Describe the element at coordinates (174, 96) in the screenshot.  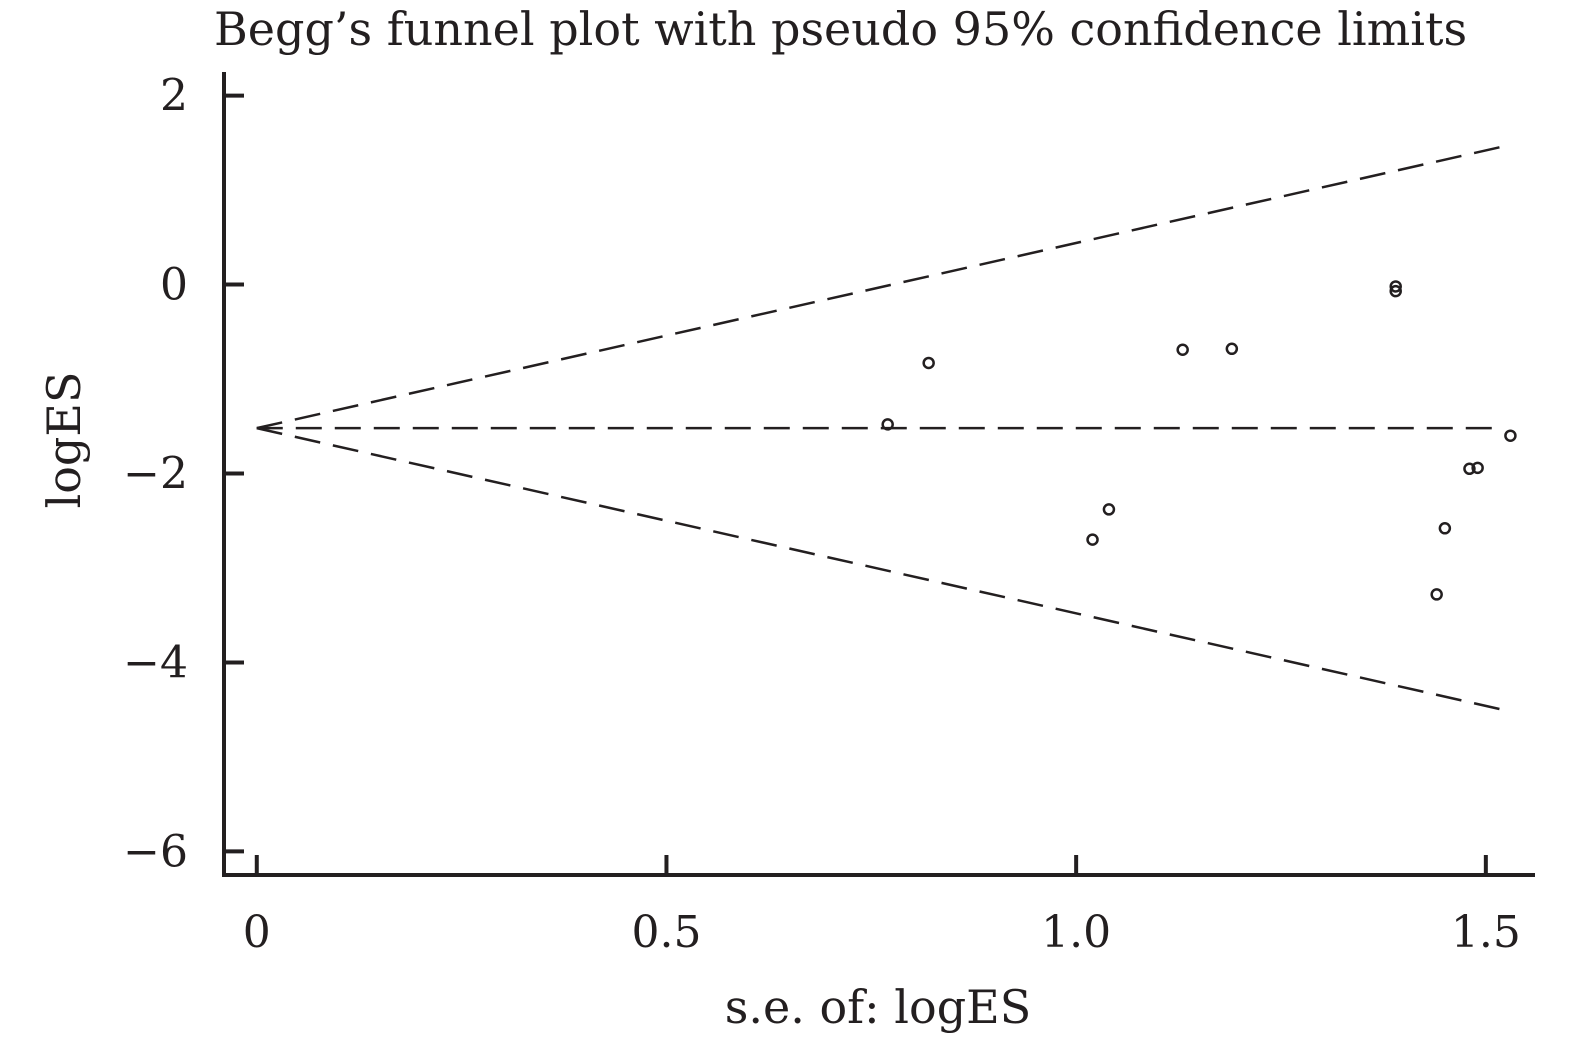
I see `y-tick-label: 2` at that location.